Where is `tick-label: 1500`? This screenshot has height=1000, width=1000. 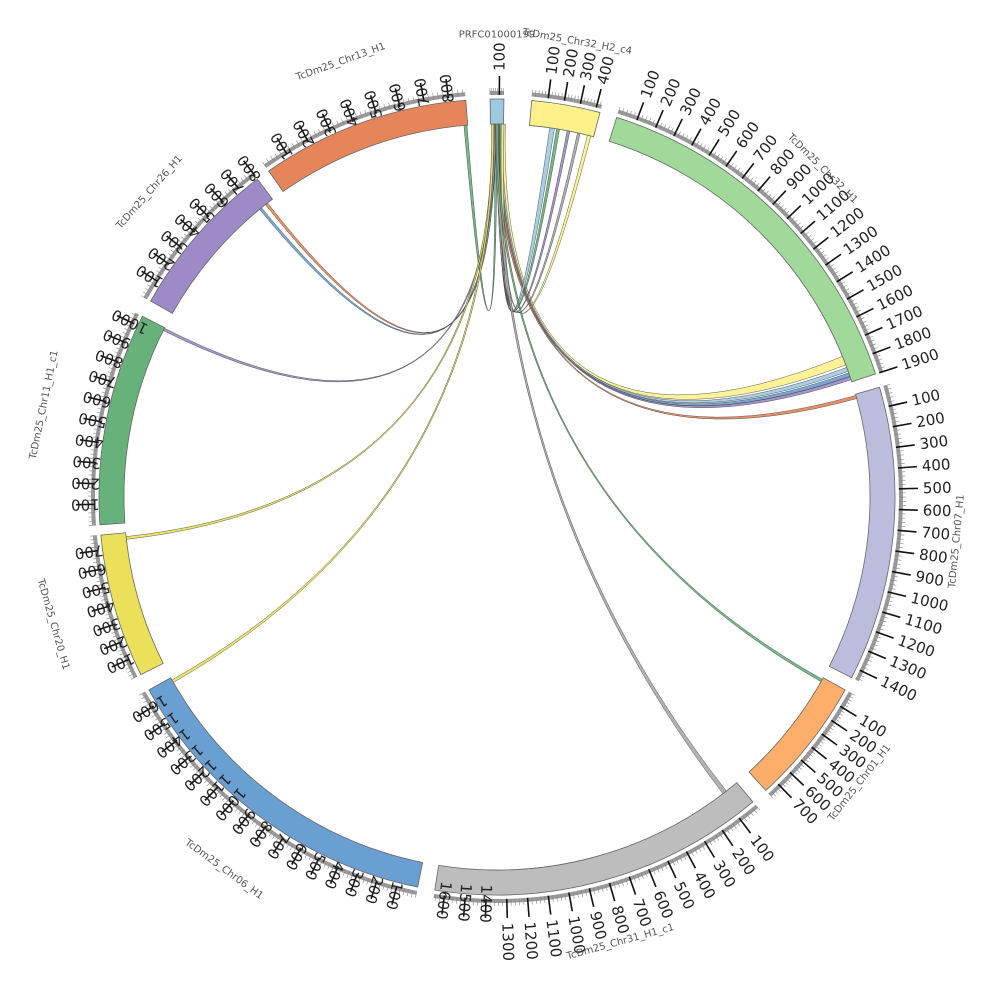
tick-label: 1500 is located at coordinates (464, 902).